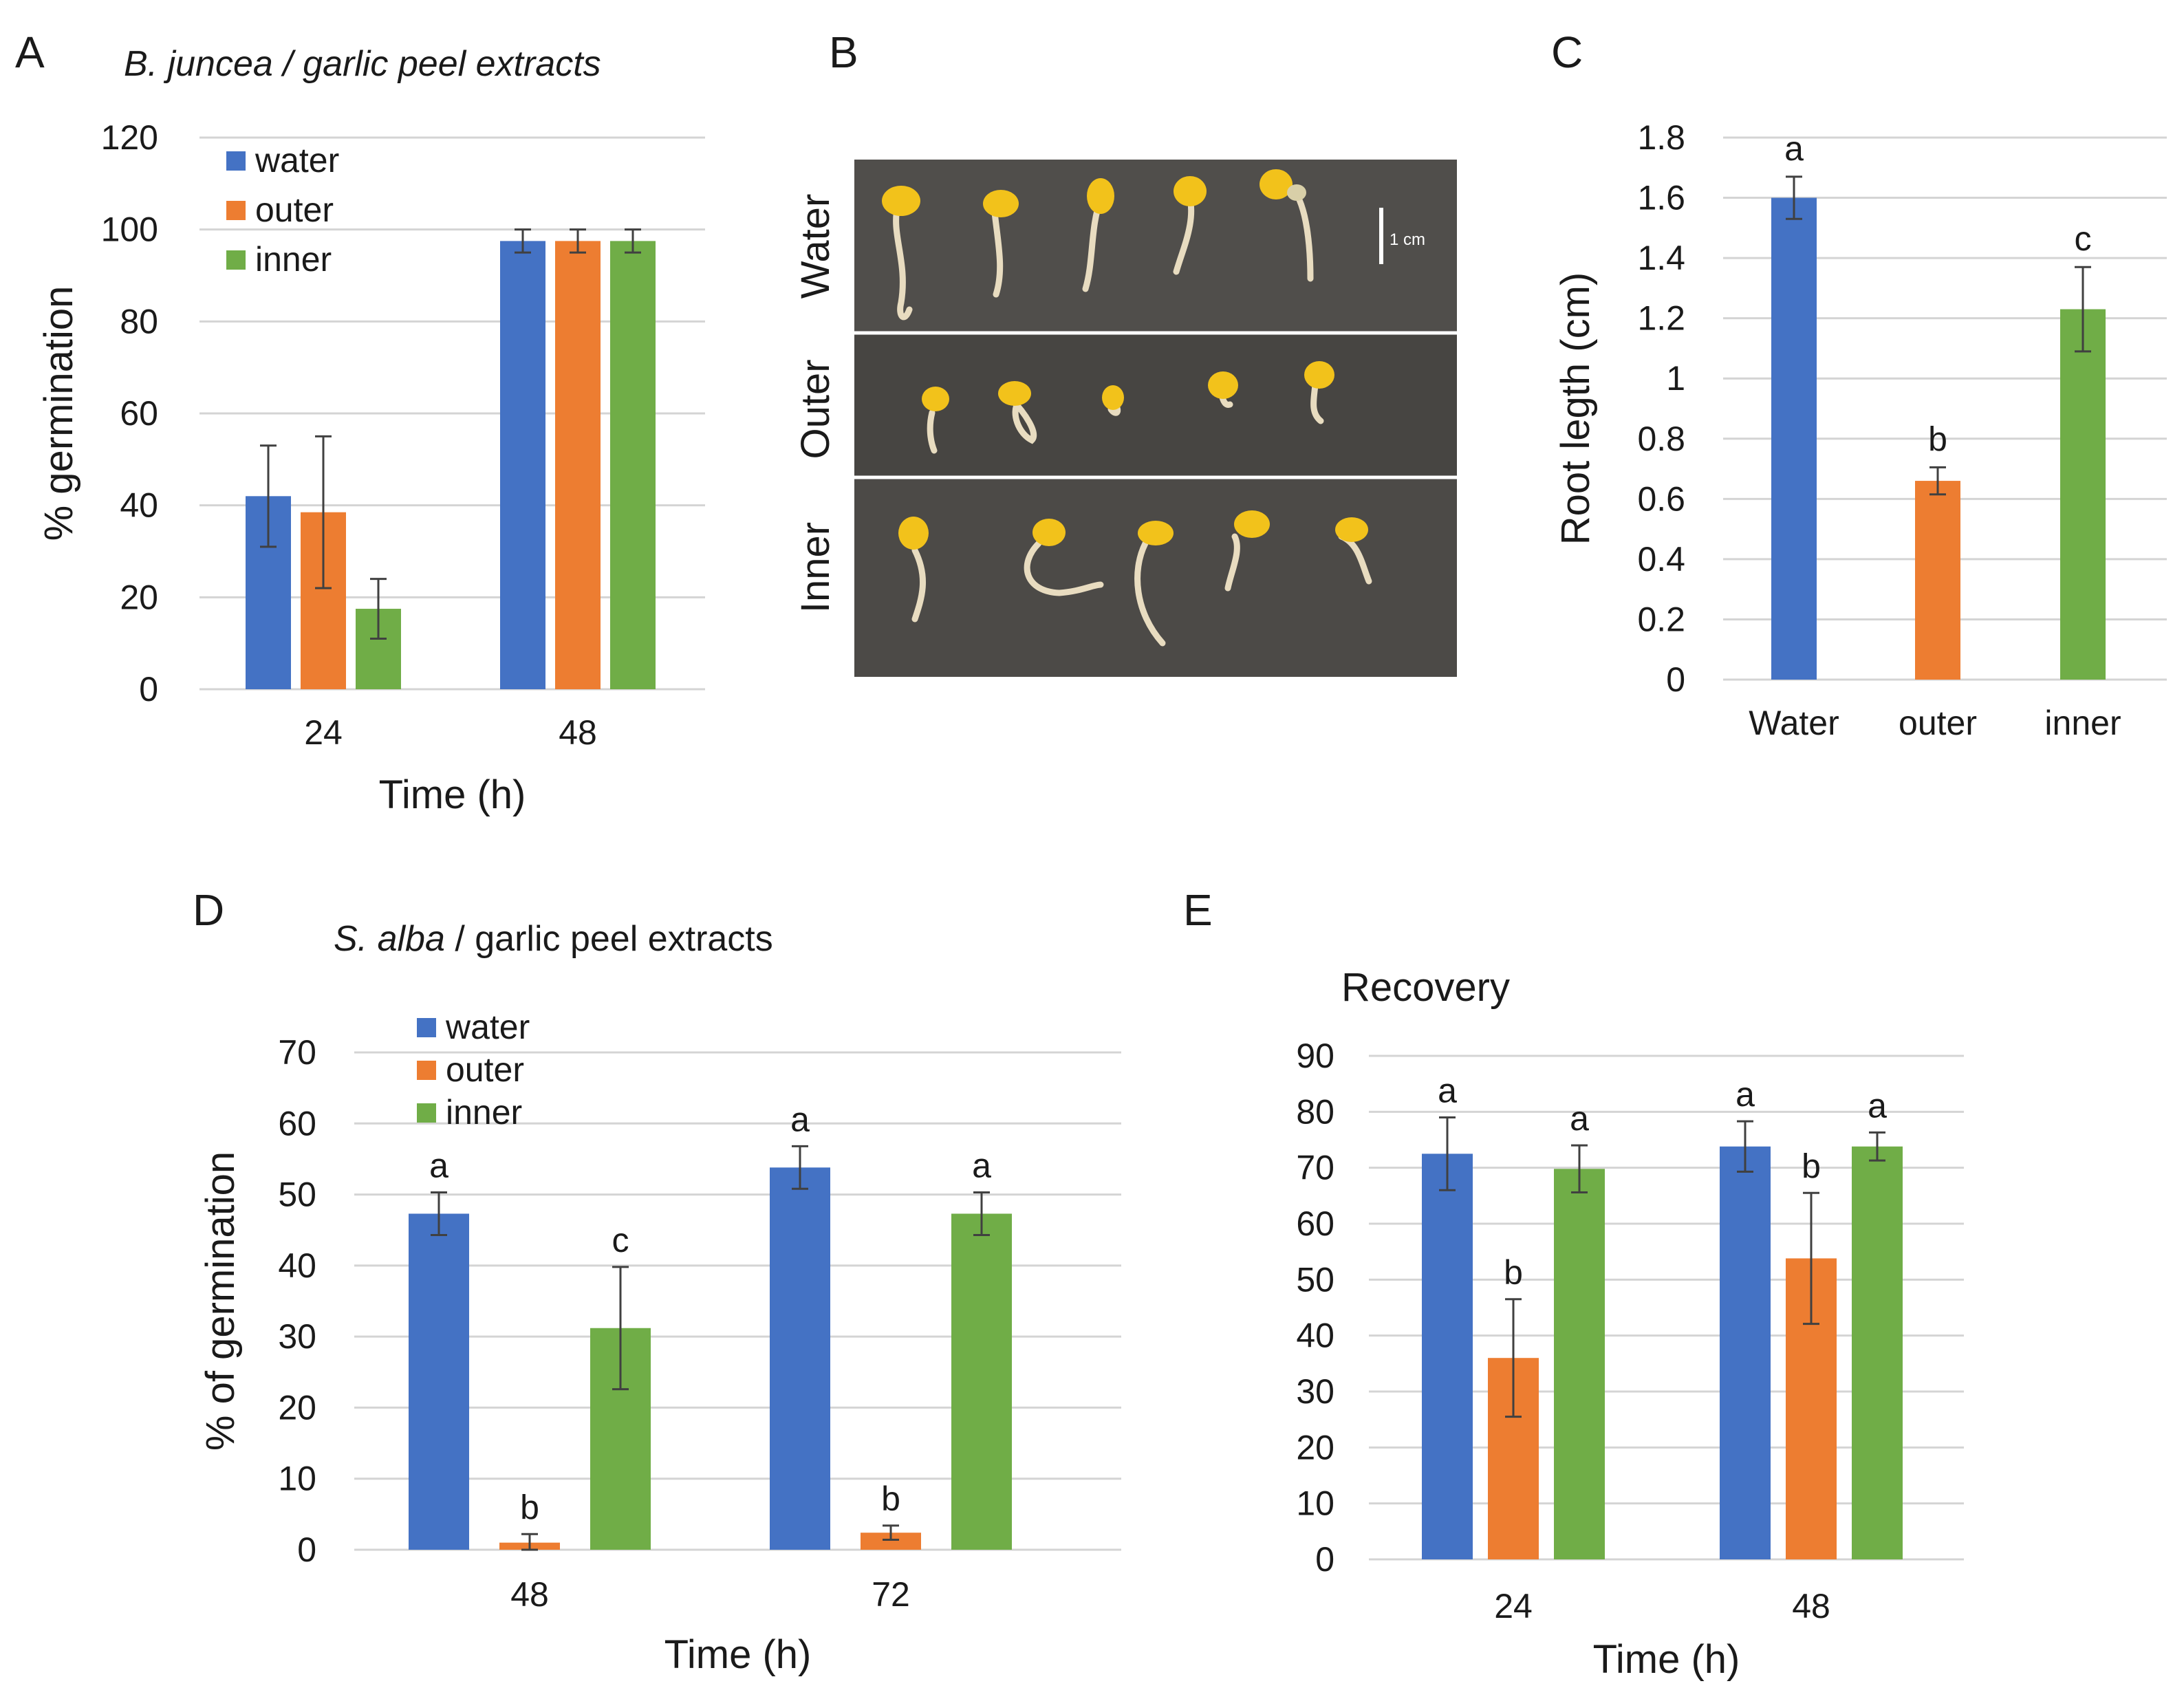  I want to click on y-tick-label: 1, so click(1675, 378).